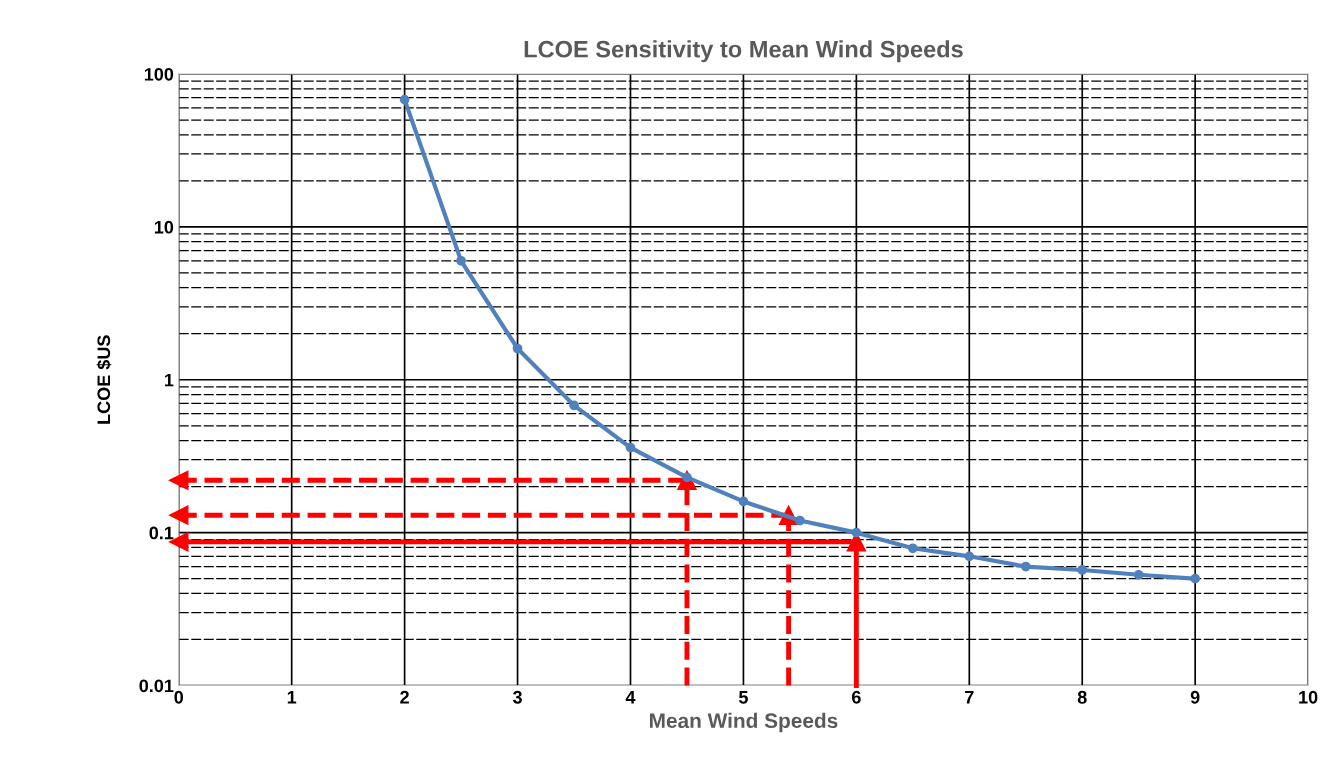 This screenshot has height=779, width=1324. Describe the element at coordinates (630, 697) in the screenshot. I see `x-tick-label: 4` at that location.